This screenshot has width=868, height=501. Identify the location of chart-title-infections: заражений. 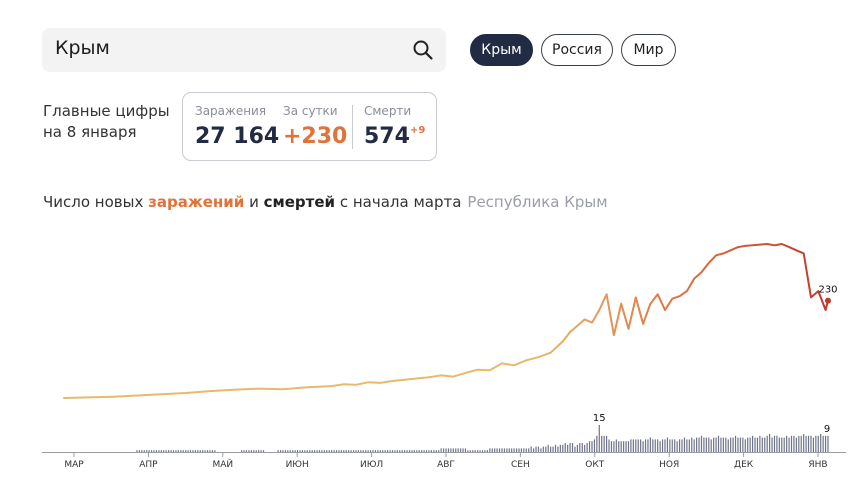
(196, 202).